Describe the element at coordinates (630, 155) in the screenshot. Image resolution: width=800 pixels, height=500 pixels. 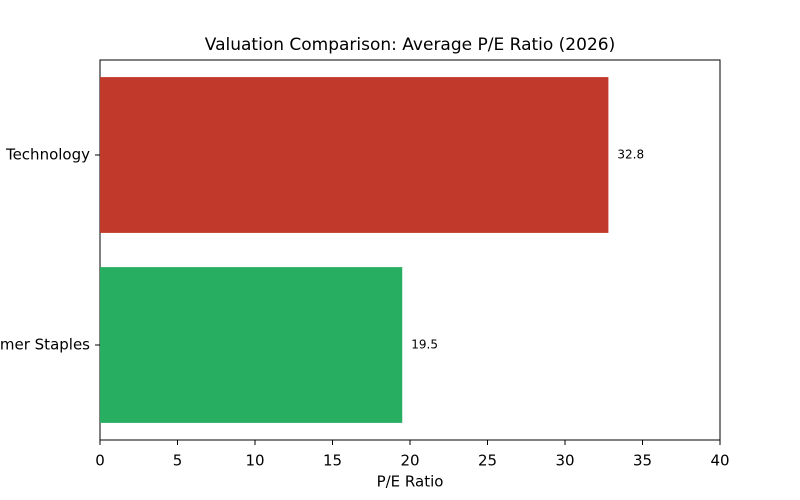
I see `value-label: 32.8` at that location.